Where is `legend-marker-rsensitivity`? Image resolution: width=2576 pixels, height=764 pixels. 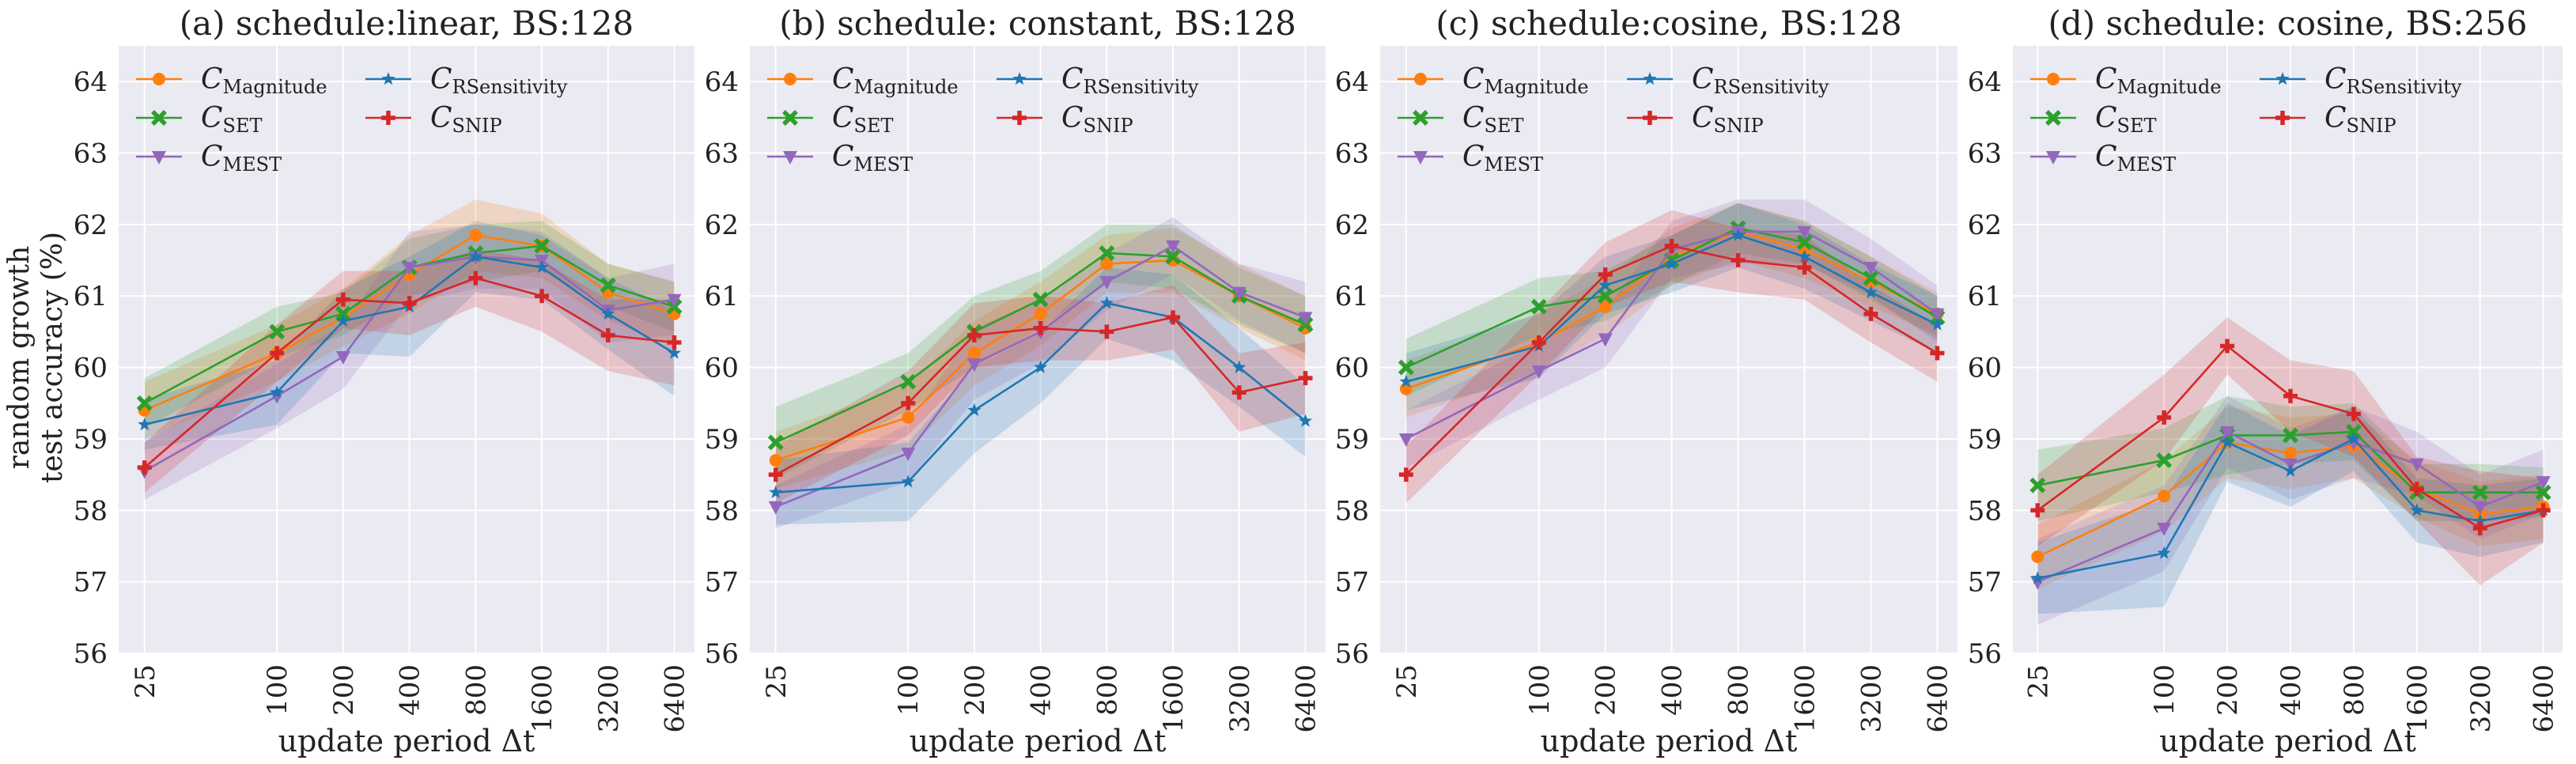 legend-marker-rsensitivity is located at coordinates (388, 78).